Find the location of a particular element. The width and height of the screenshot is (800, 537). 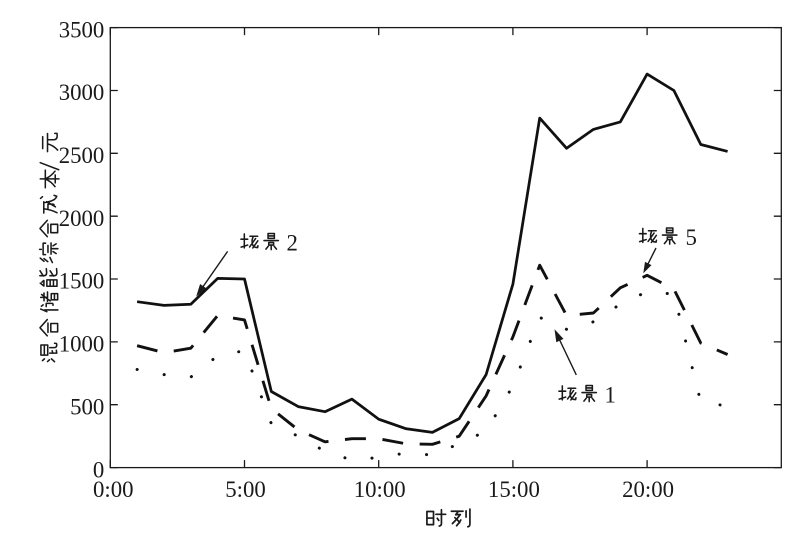

svg-text: 500 is located at coordinates (87, 406).